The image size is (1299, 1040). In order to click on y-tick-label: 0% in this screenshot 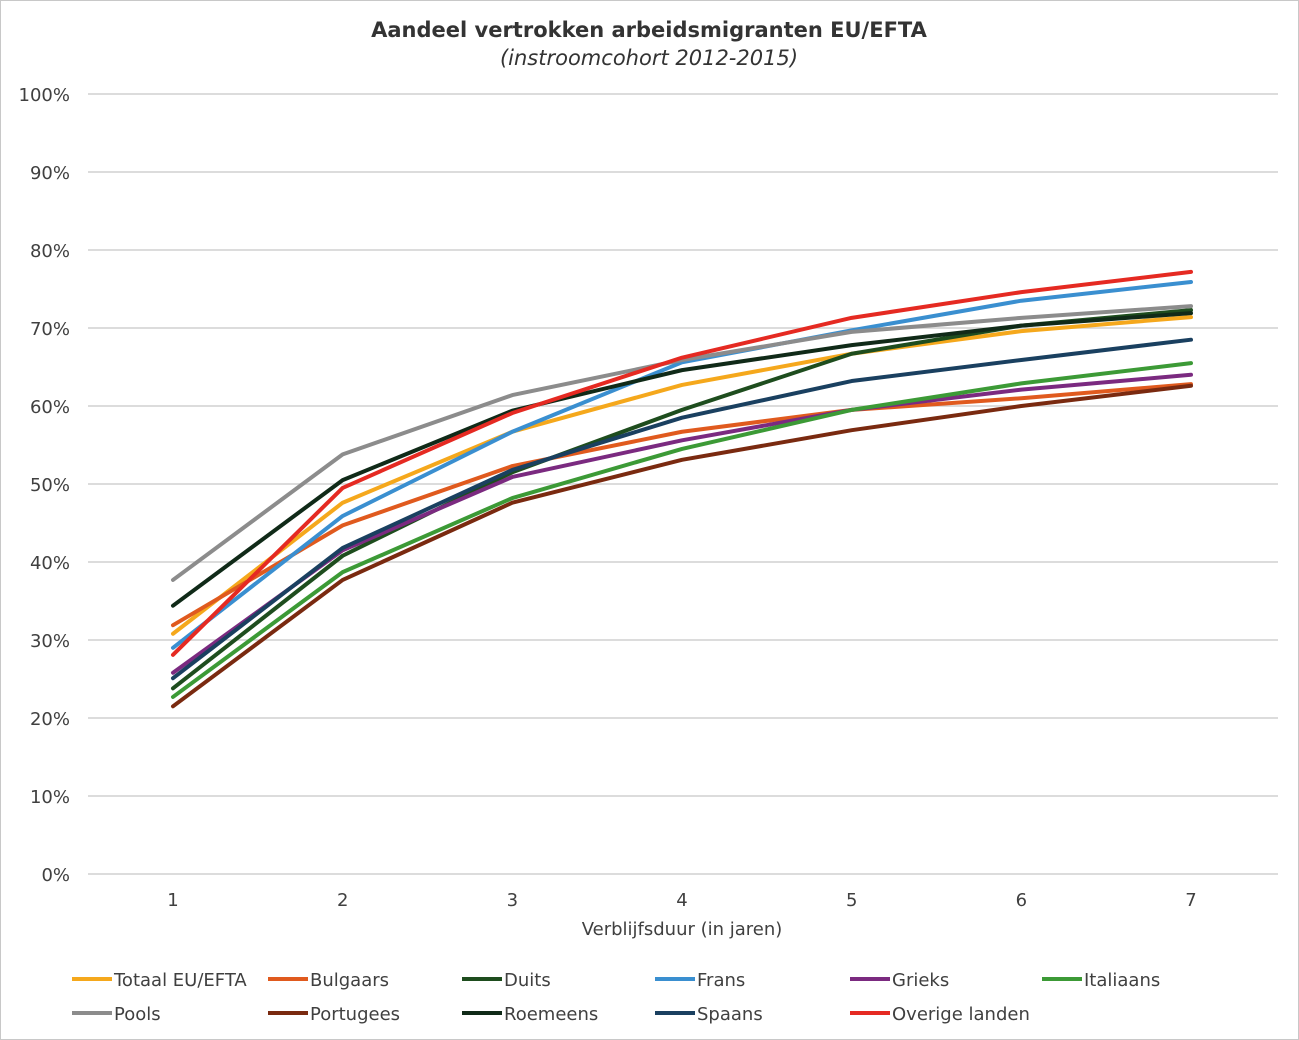, I will do `click(55, 875)`.